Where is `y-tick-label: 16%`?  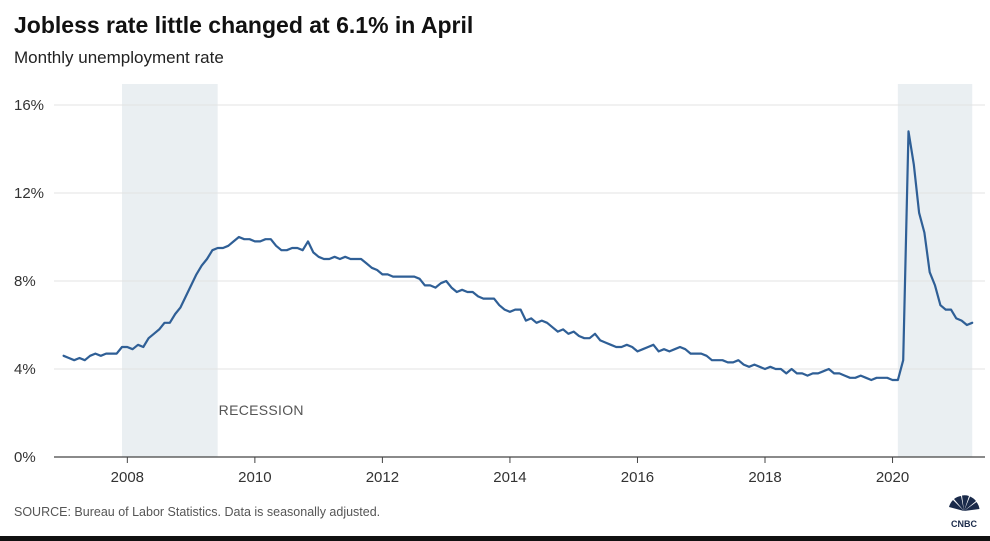 y-tick-label: 16% is located at coordinates (29, 105).